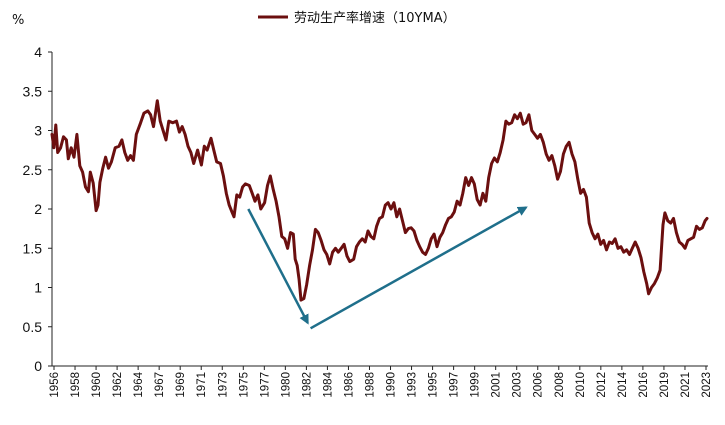 This screenshot has width=725, height=425. What do you see at coordinates (38, 52) in the screenshot?
I see `y-tick-label: 4` at bounding box center [38, 52].